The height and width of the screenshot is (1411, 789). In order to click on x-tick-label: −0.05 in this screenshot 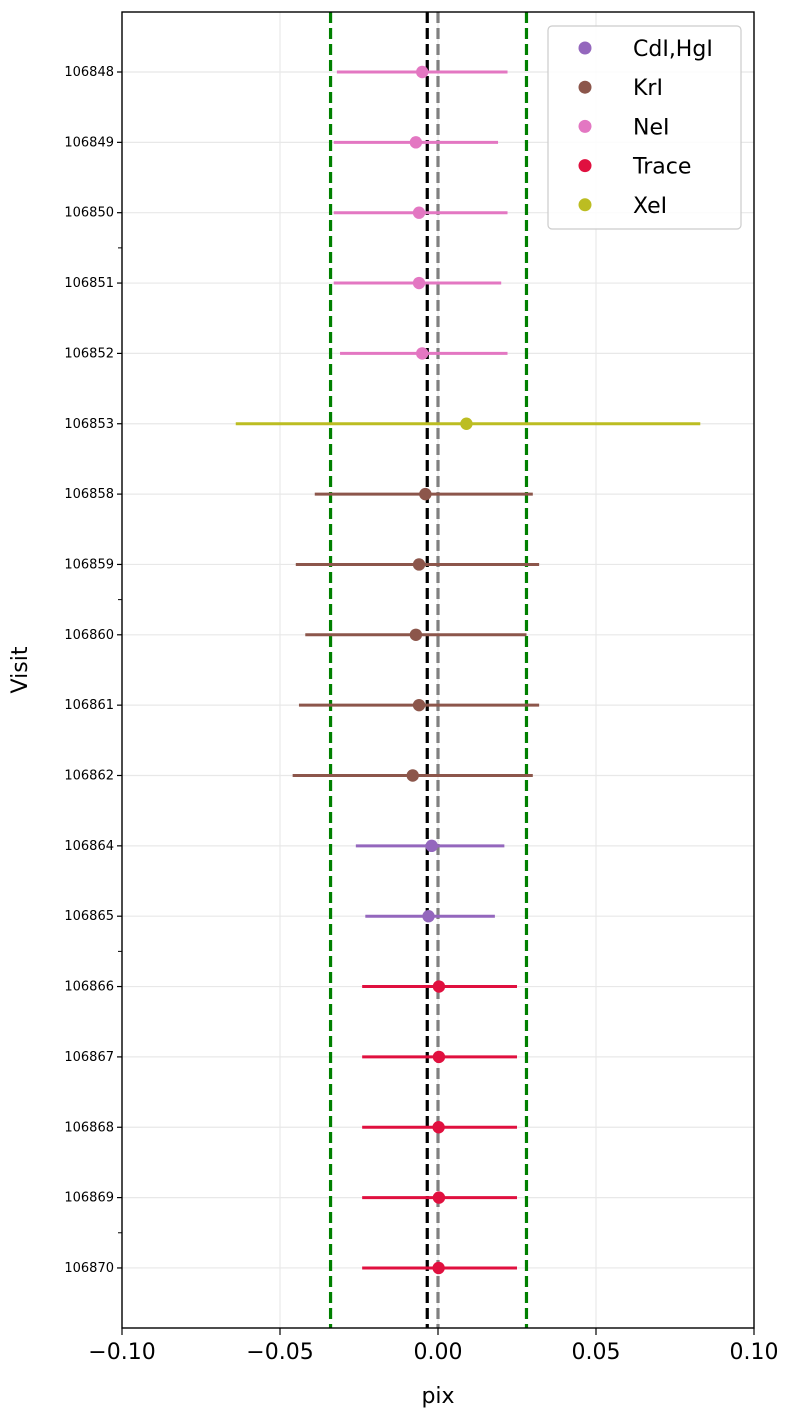, I will do `click(279, 1352)`.